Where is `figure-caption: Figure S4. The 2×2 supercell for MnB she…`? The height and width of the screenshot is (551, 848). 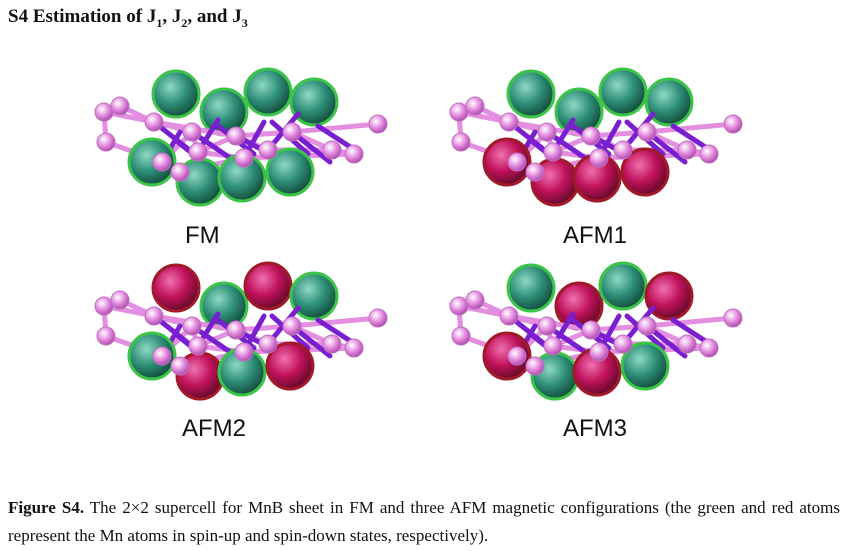
figure-caption: Figure S4. The 2×2 supercell for MnB she… is located at coordinates (424, 522).